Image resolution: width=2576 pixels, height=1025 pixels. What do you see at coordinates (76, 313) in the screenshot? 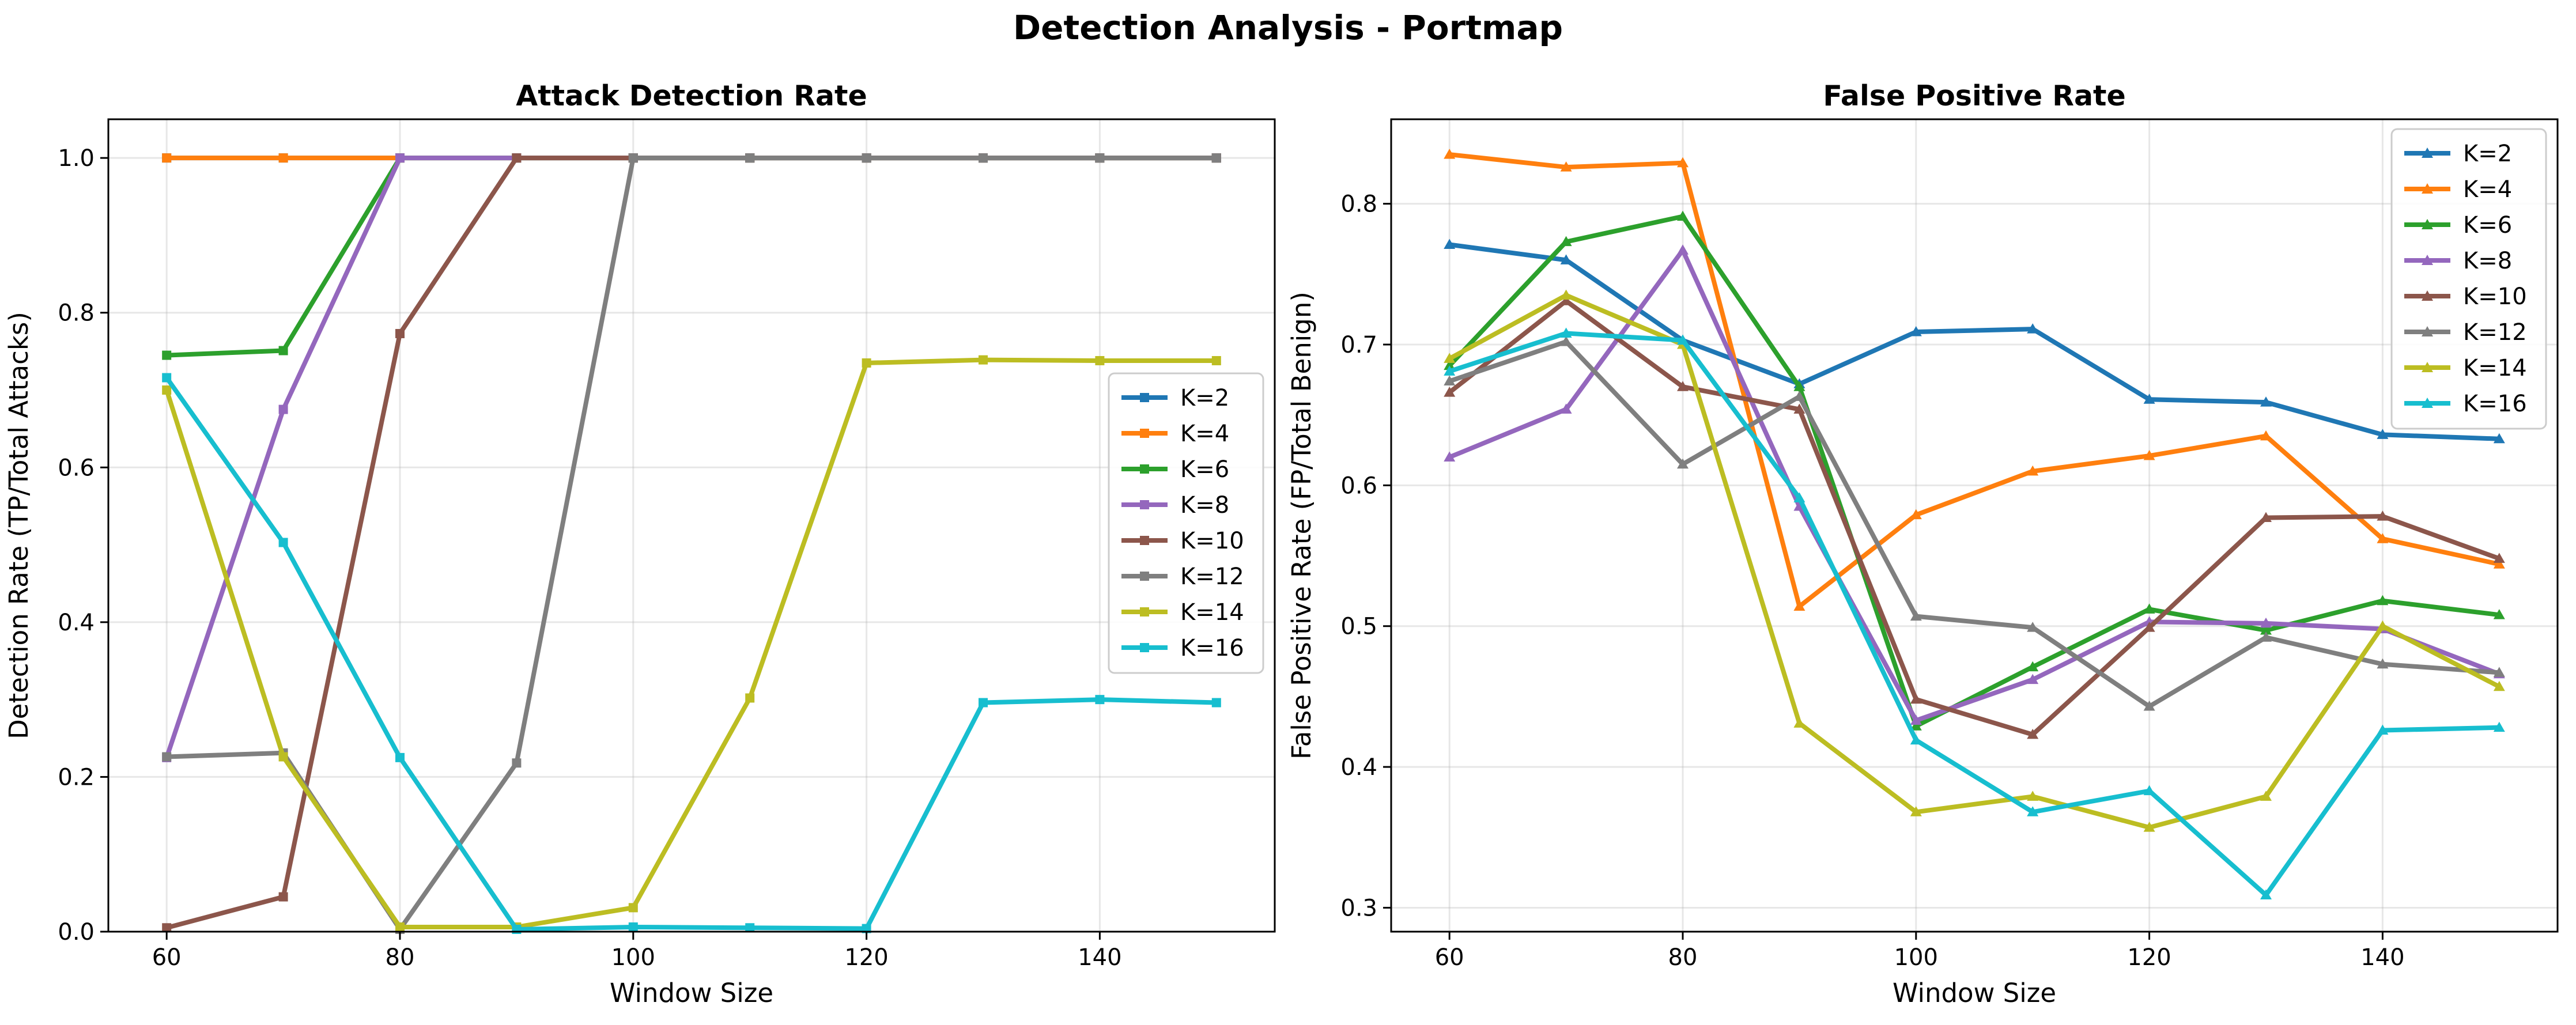
I see `attack-detection-rate-ytick-label: 0.8` at bounding box center [76, 313].